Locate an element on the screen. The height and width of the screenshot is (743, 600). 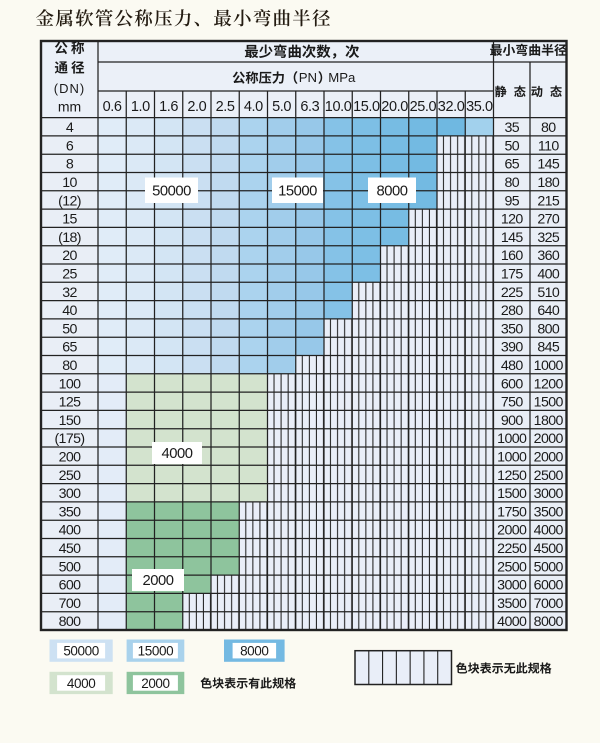
svg-text: 35 is located at coordinates (511, 128).